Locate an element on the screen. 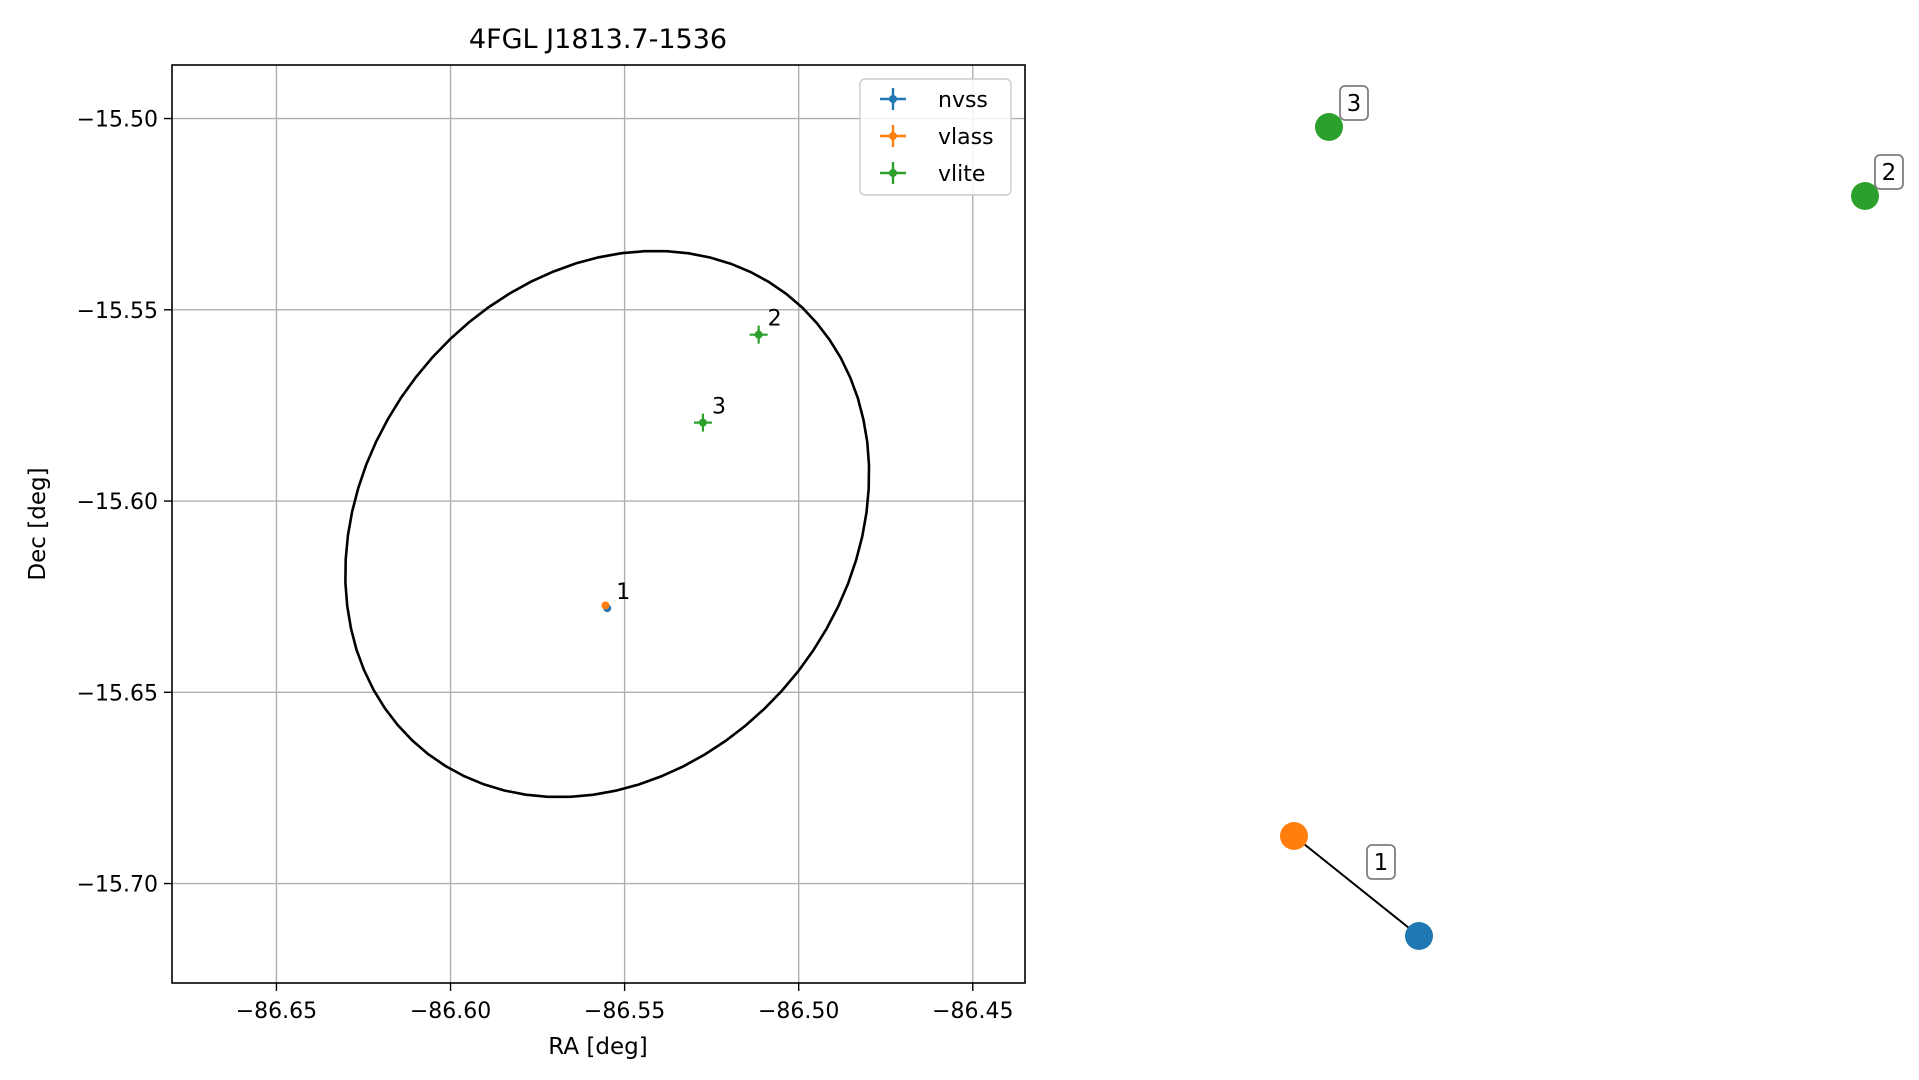 Image resolution: width=1919 pixels, height=1080 pixels. y-tick-label: −15.55 is located at coordinates (117, 311).